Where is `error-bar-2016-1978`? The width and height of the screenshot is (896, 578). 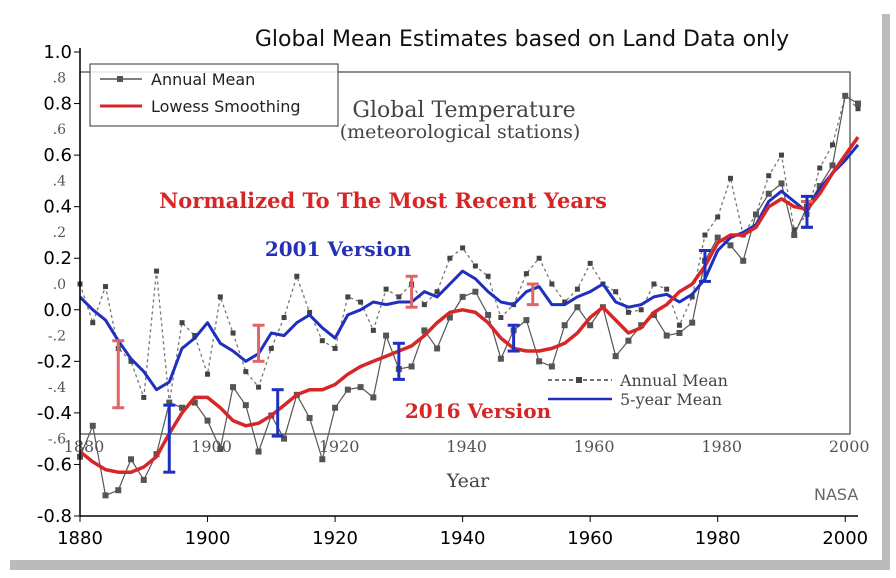 error-bar-2016-1978 is located at coordinates (704, 265).